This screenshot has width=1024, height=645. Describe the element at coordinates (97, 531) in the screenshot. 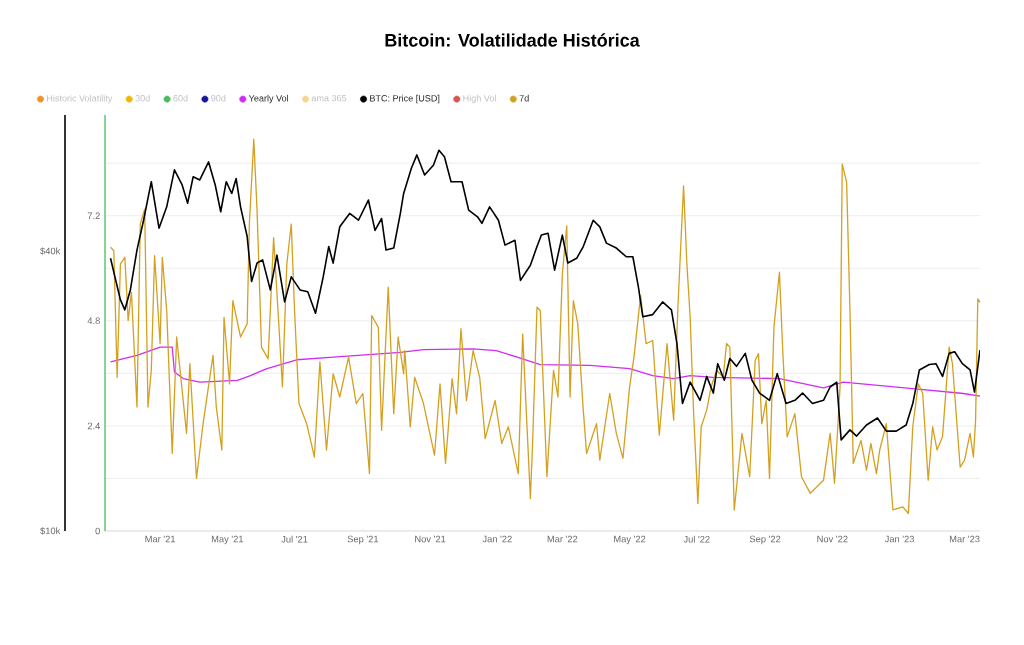

I see `y-tick-label: 0` at that location.